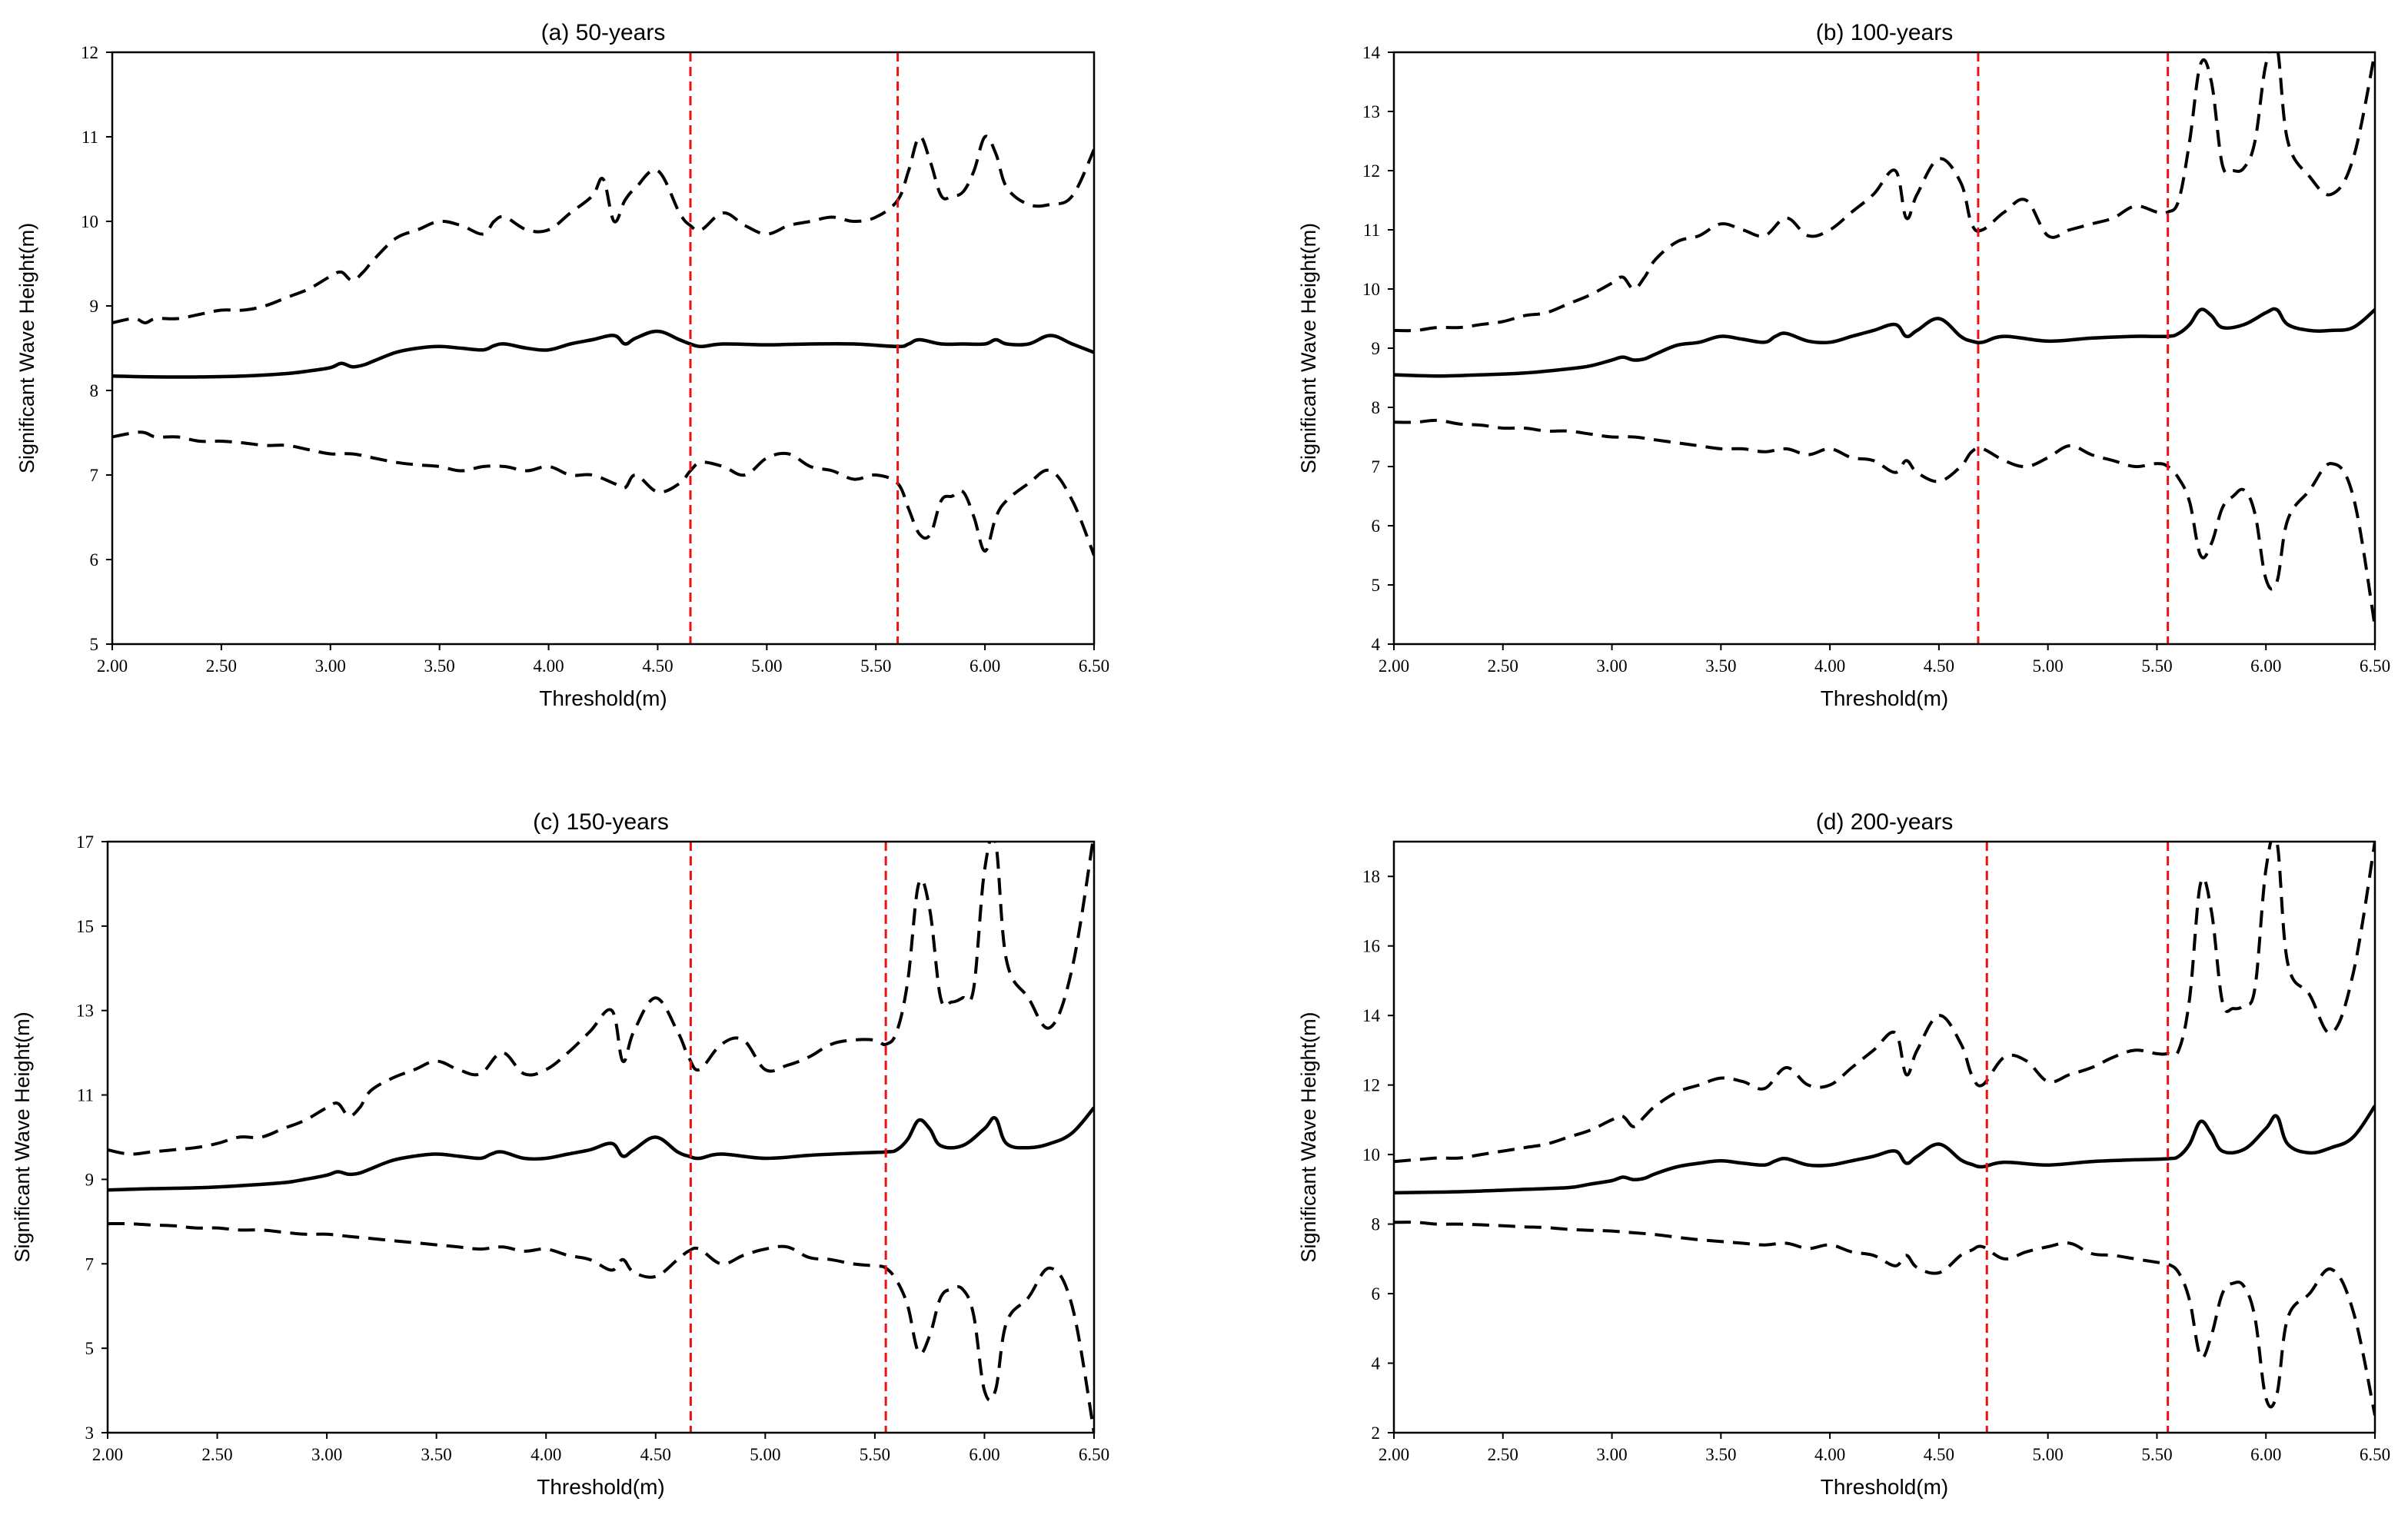 This screenshot has height=1538, width=2408. Describe the element at coordinates (604, 32) in the screenshot. I see `chart-title: (a) 50-years` at that location.